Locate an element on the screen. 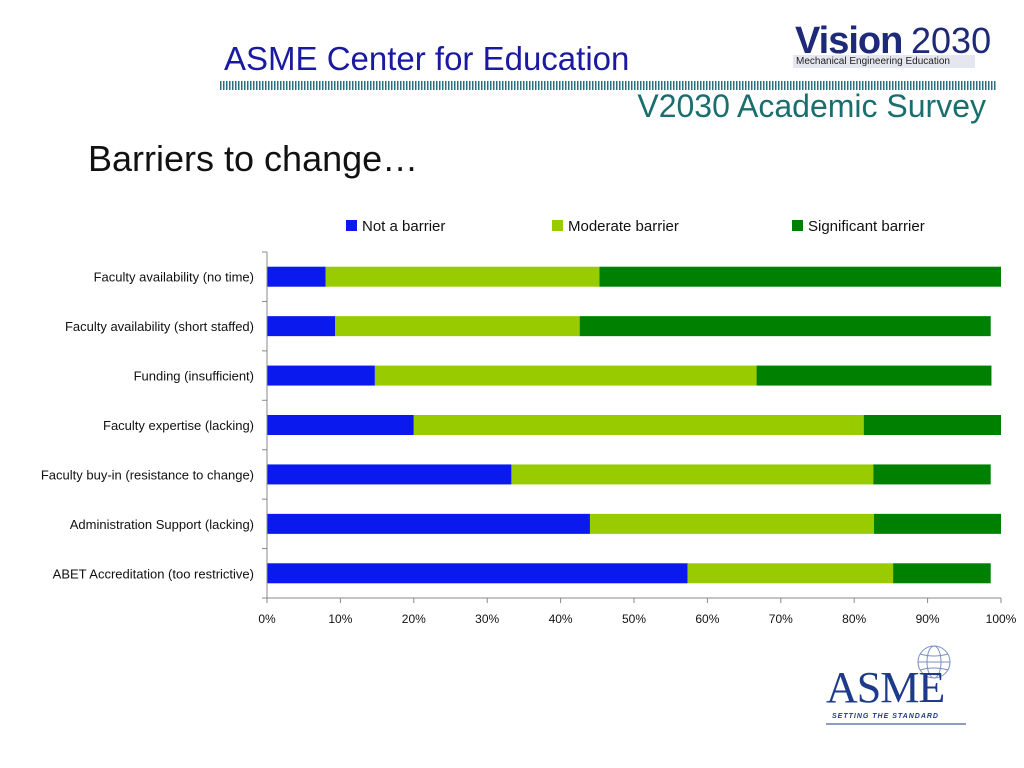 The width and height of the screenshot is (1024, 768). category-label: ABET Accreditation (too restrictive) is located at coordinates (153, 573).